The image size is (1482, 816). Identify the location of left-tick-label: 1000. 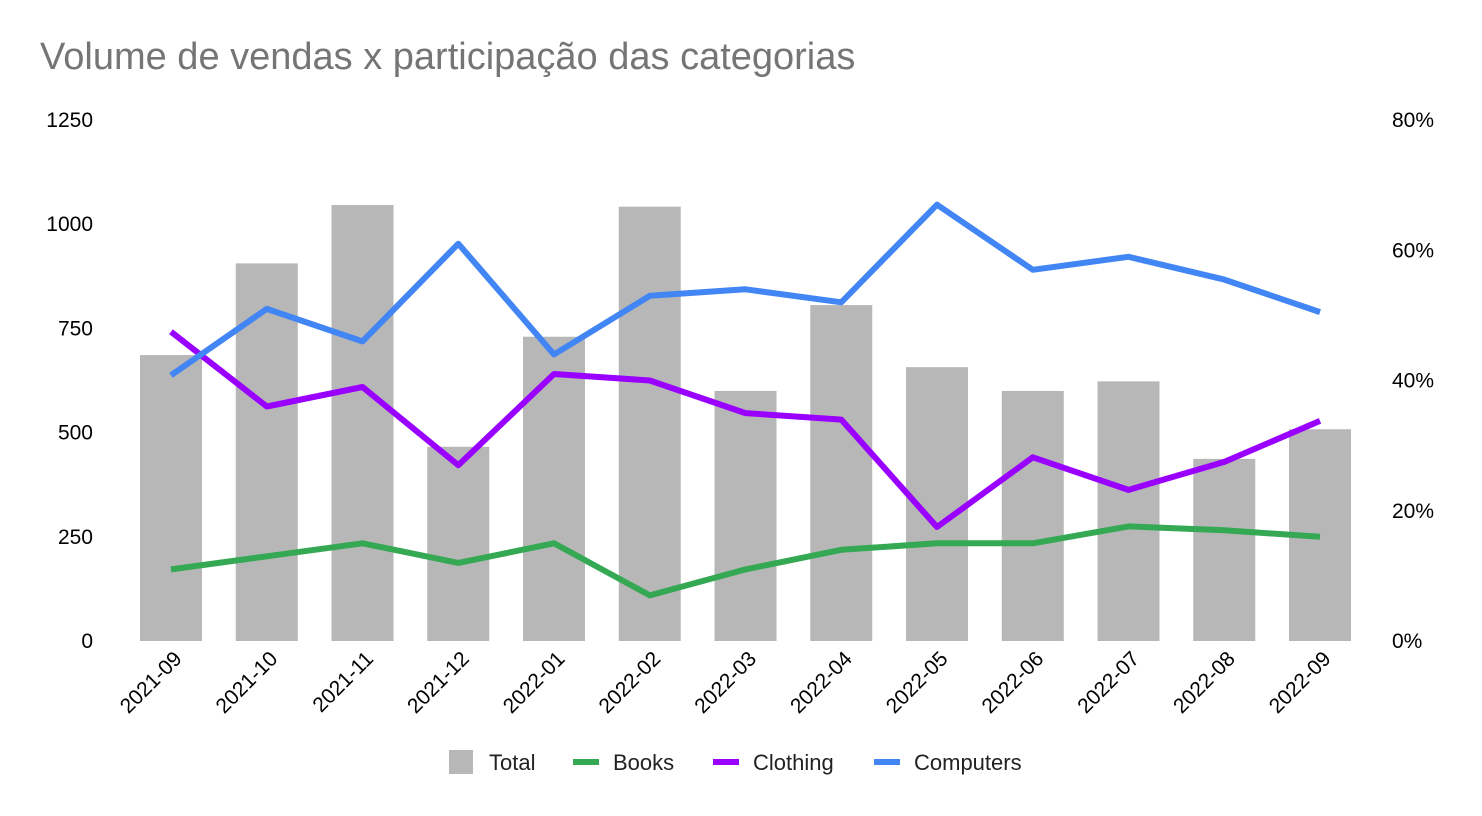
(69, 224).